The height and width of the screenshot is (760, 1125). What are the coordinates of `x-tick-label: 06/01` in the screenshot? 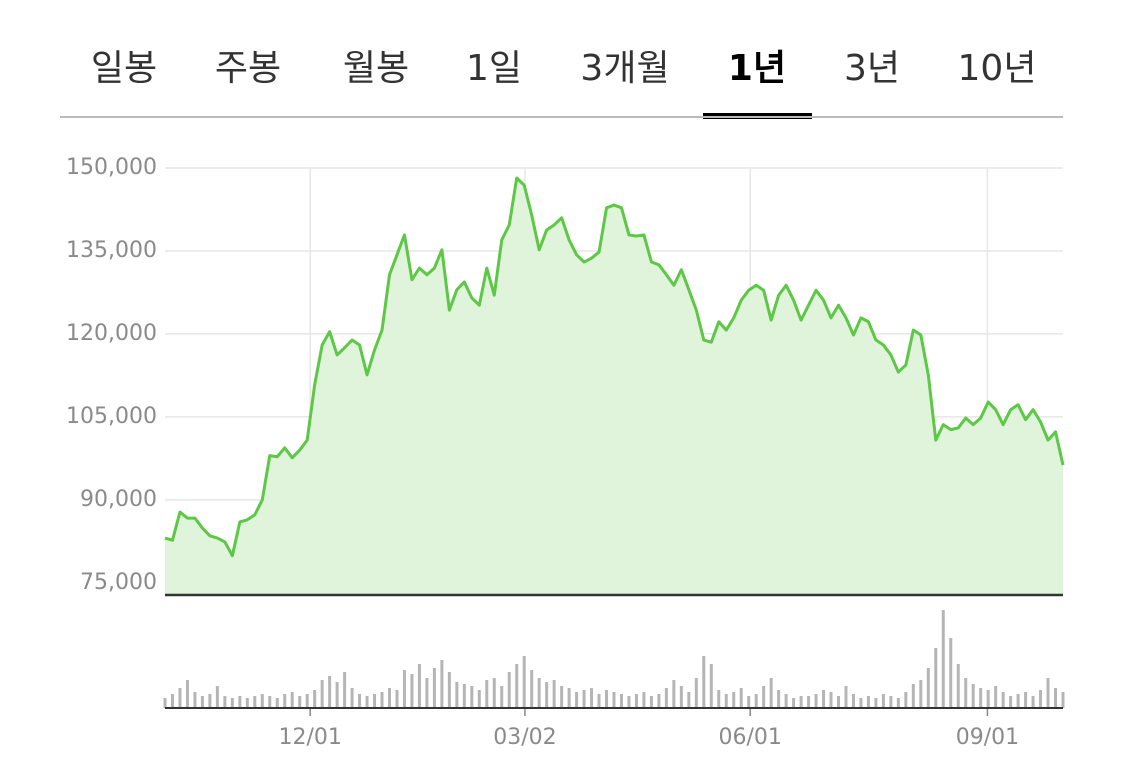 It's located at (749, 737).